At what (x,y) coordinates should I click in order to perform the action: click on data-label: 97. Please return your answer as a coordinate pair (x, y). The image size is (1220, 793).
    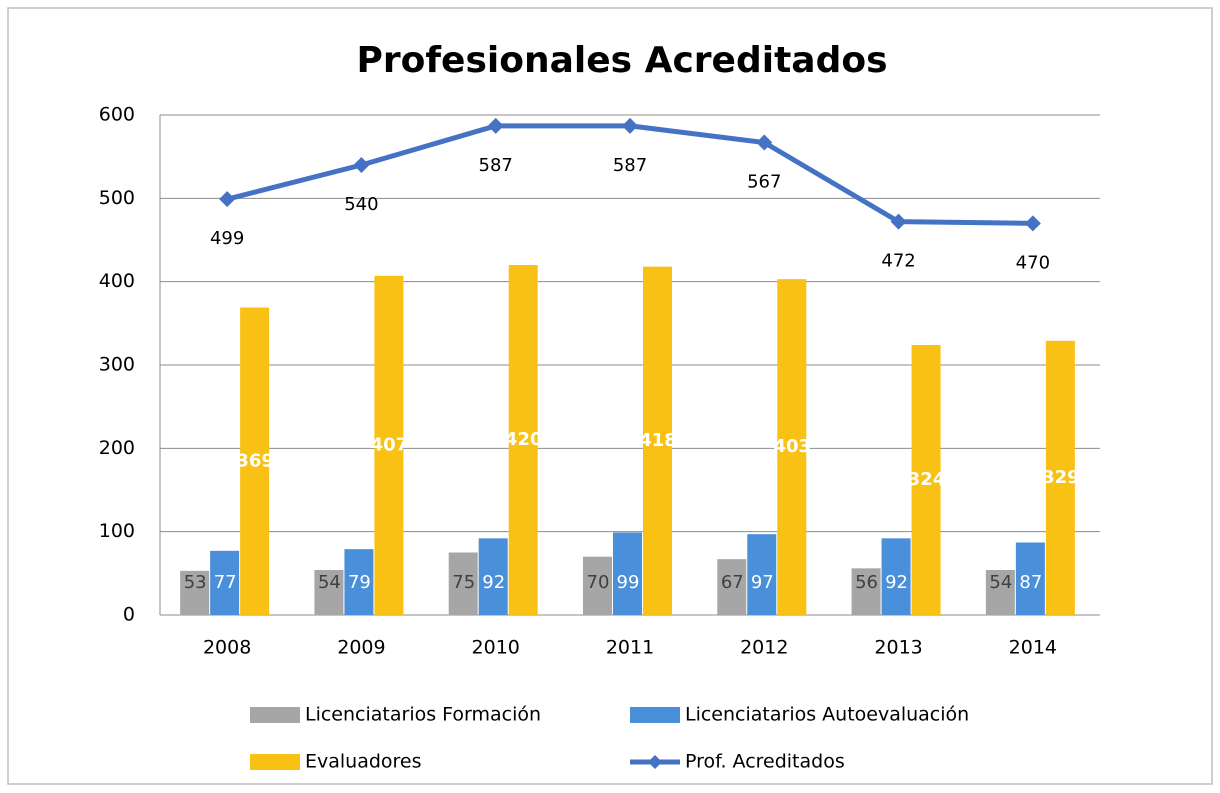
    Looking at the image, I should click on (762, 582).